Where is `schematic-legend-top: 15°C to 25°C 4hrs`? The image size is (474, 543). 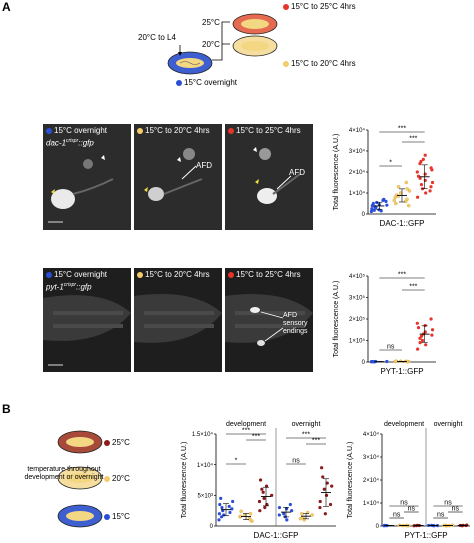
schematic-legend-top: 15°C to 25°C 4hrs is located at coordinates (319, 6).